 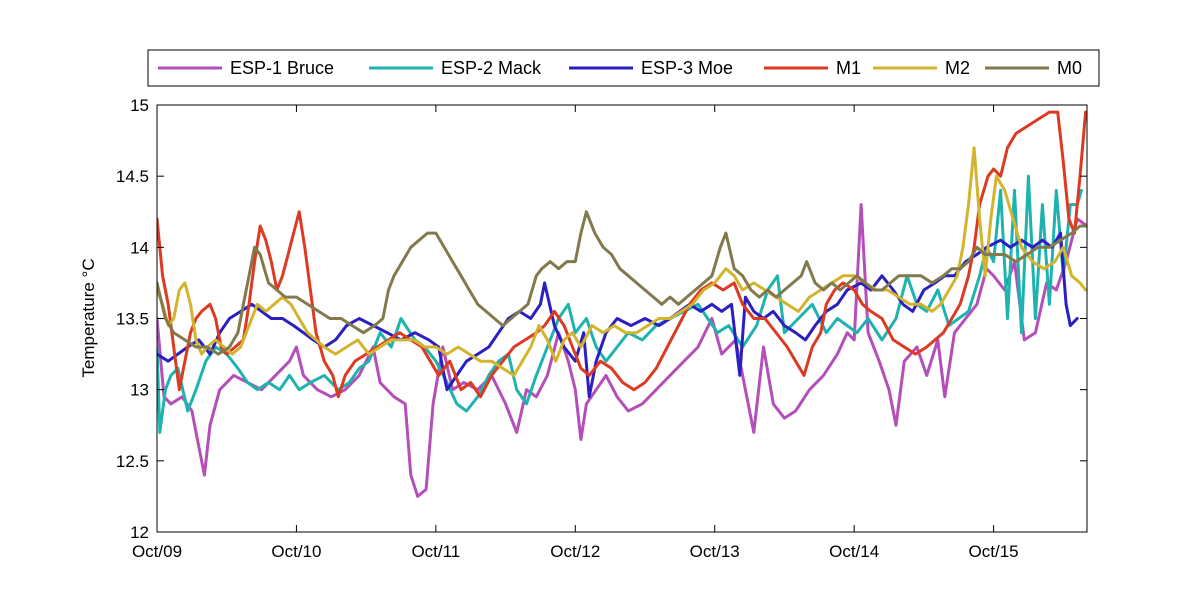 I want to click on x-tick-label: Oct/13, so click(x=715, y=551).